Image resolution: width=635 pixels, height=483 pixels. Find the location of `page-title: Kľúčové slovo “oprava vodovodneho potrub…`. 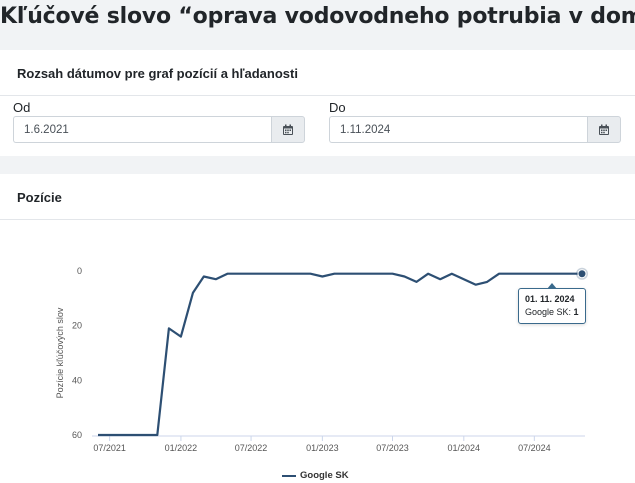

page-title: Kľúčové slovo “oprava vodovodneho potrub… is located at coordinates (317, 16).